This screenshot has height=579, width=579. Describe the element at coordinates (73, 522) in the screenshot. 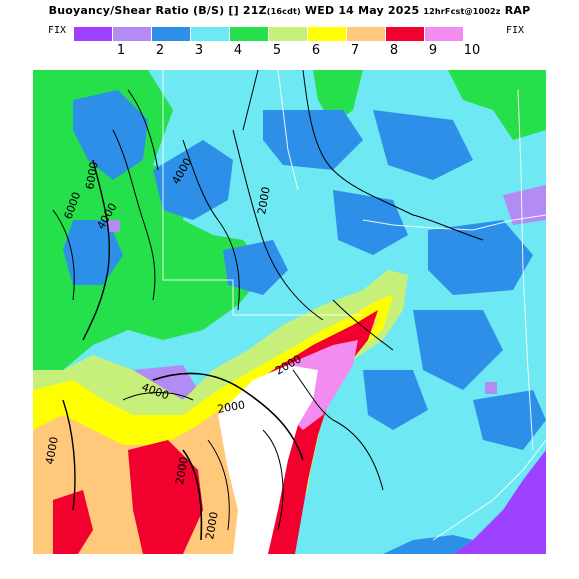

I see `region-red-far-sw` at that location.